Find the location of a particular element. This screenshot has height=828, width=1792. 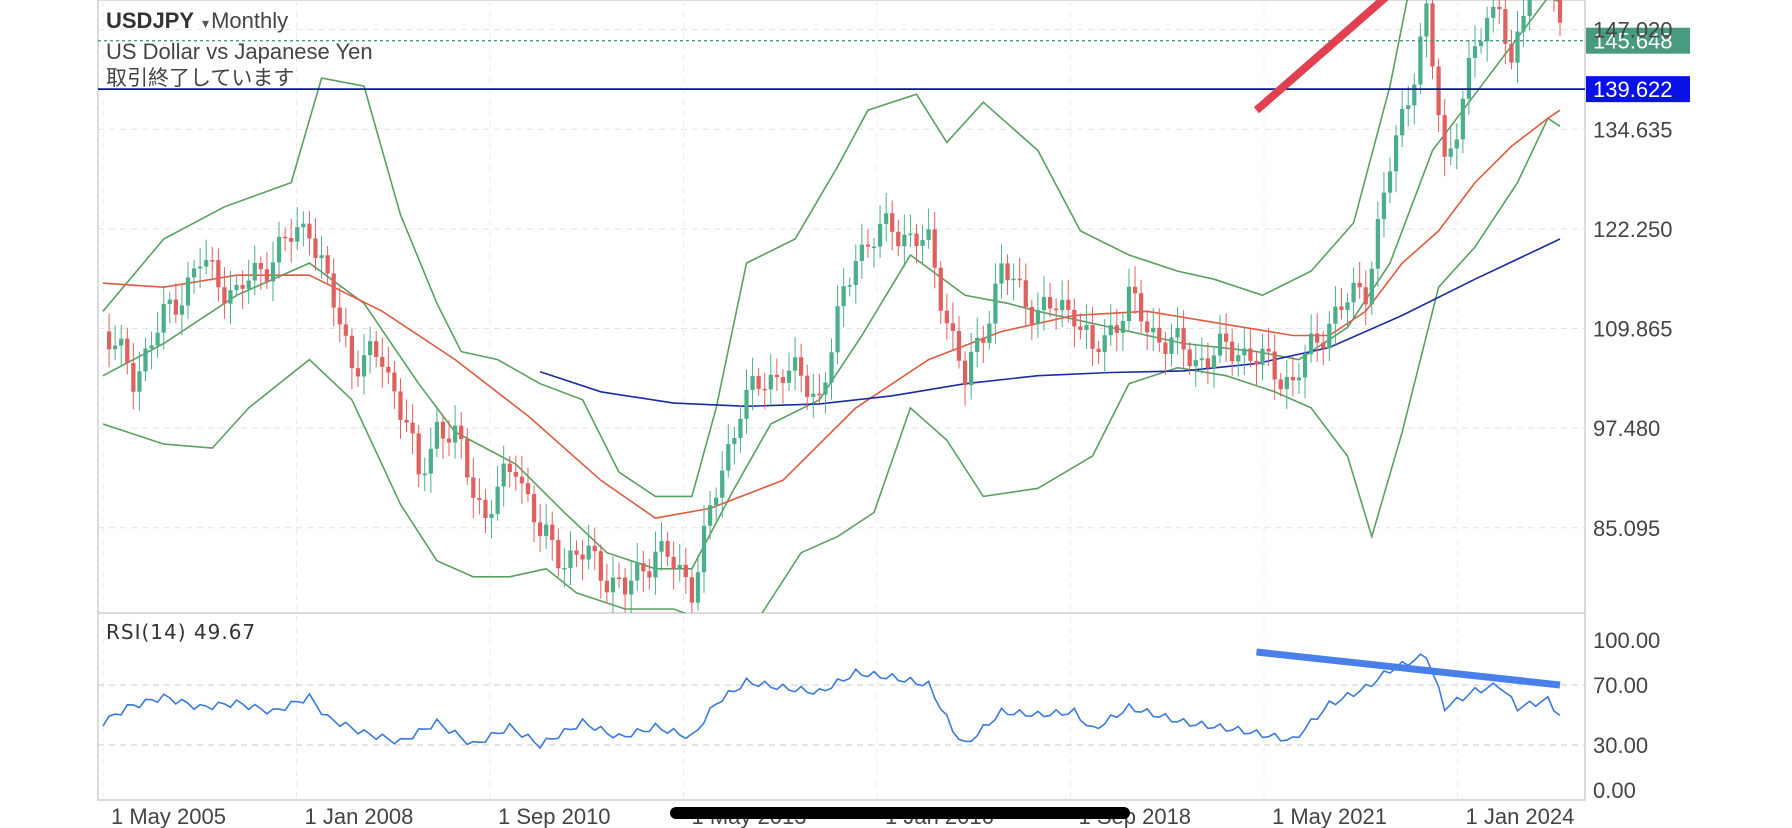

rsi-tick-label: 30.00 is located at coordinates (1620, 745).